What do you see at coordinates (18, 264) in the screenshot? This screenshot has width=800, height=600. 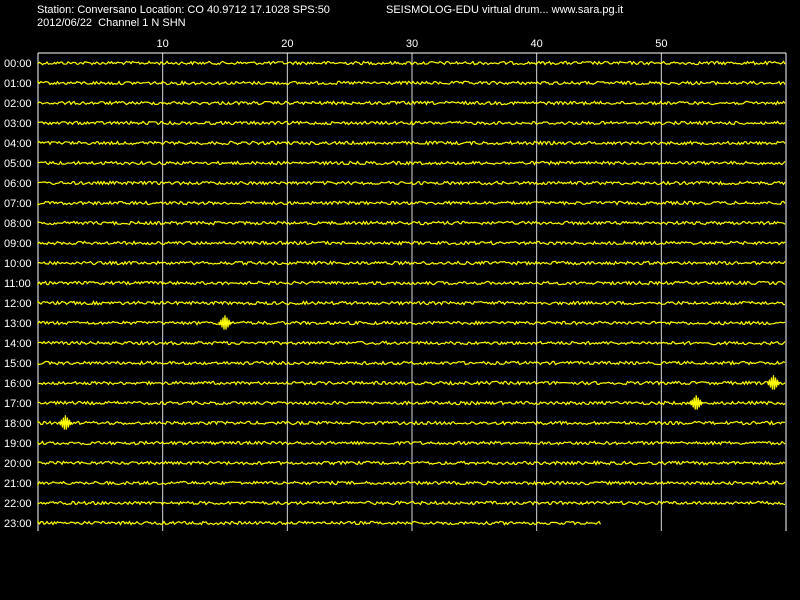 I see `row-label: 10:00` at bounding box center [18, 264].